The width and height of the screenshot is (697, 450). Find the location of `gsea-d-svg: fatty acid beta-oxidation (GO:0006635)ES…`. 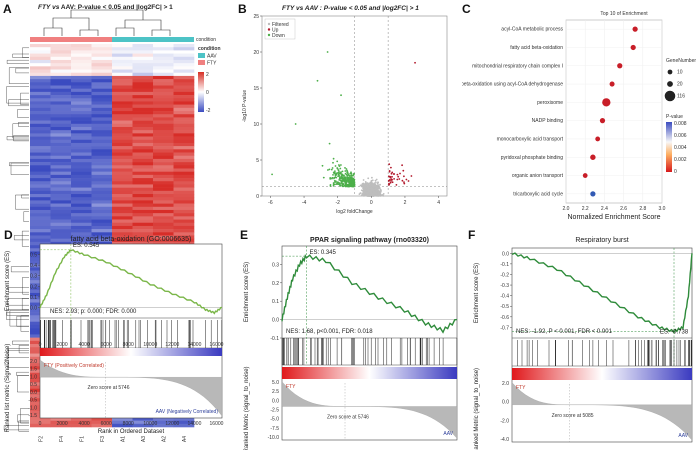

gsea-d-svg: fatty acid beta-oxidation (GO:0006635)ES… is located at coordinates (114, 335).